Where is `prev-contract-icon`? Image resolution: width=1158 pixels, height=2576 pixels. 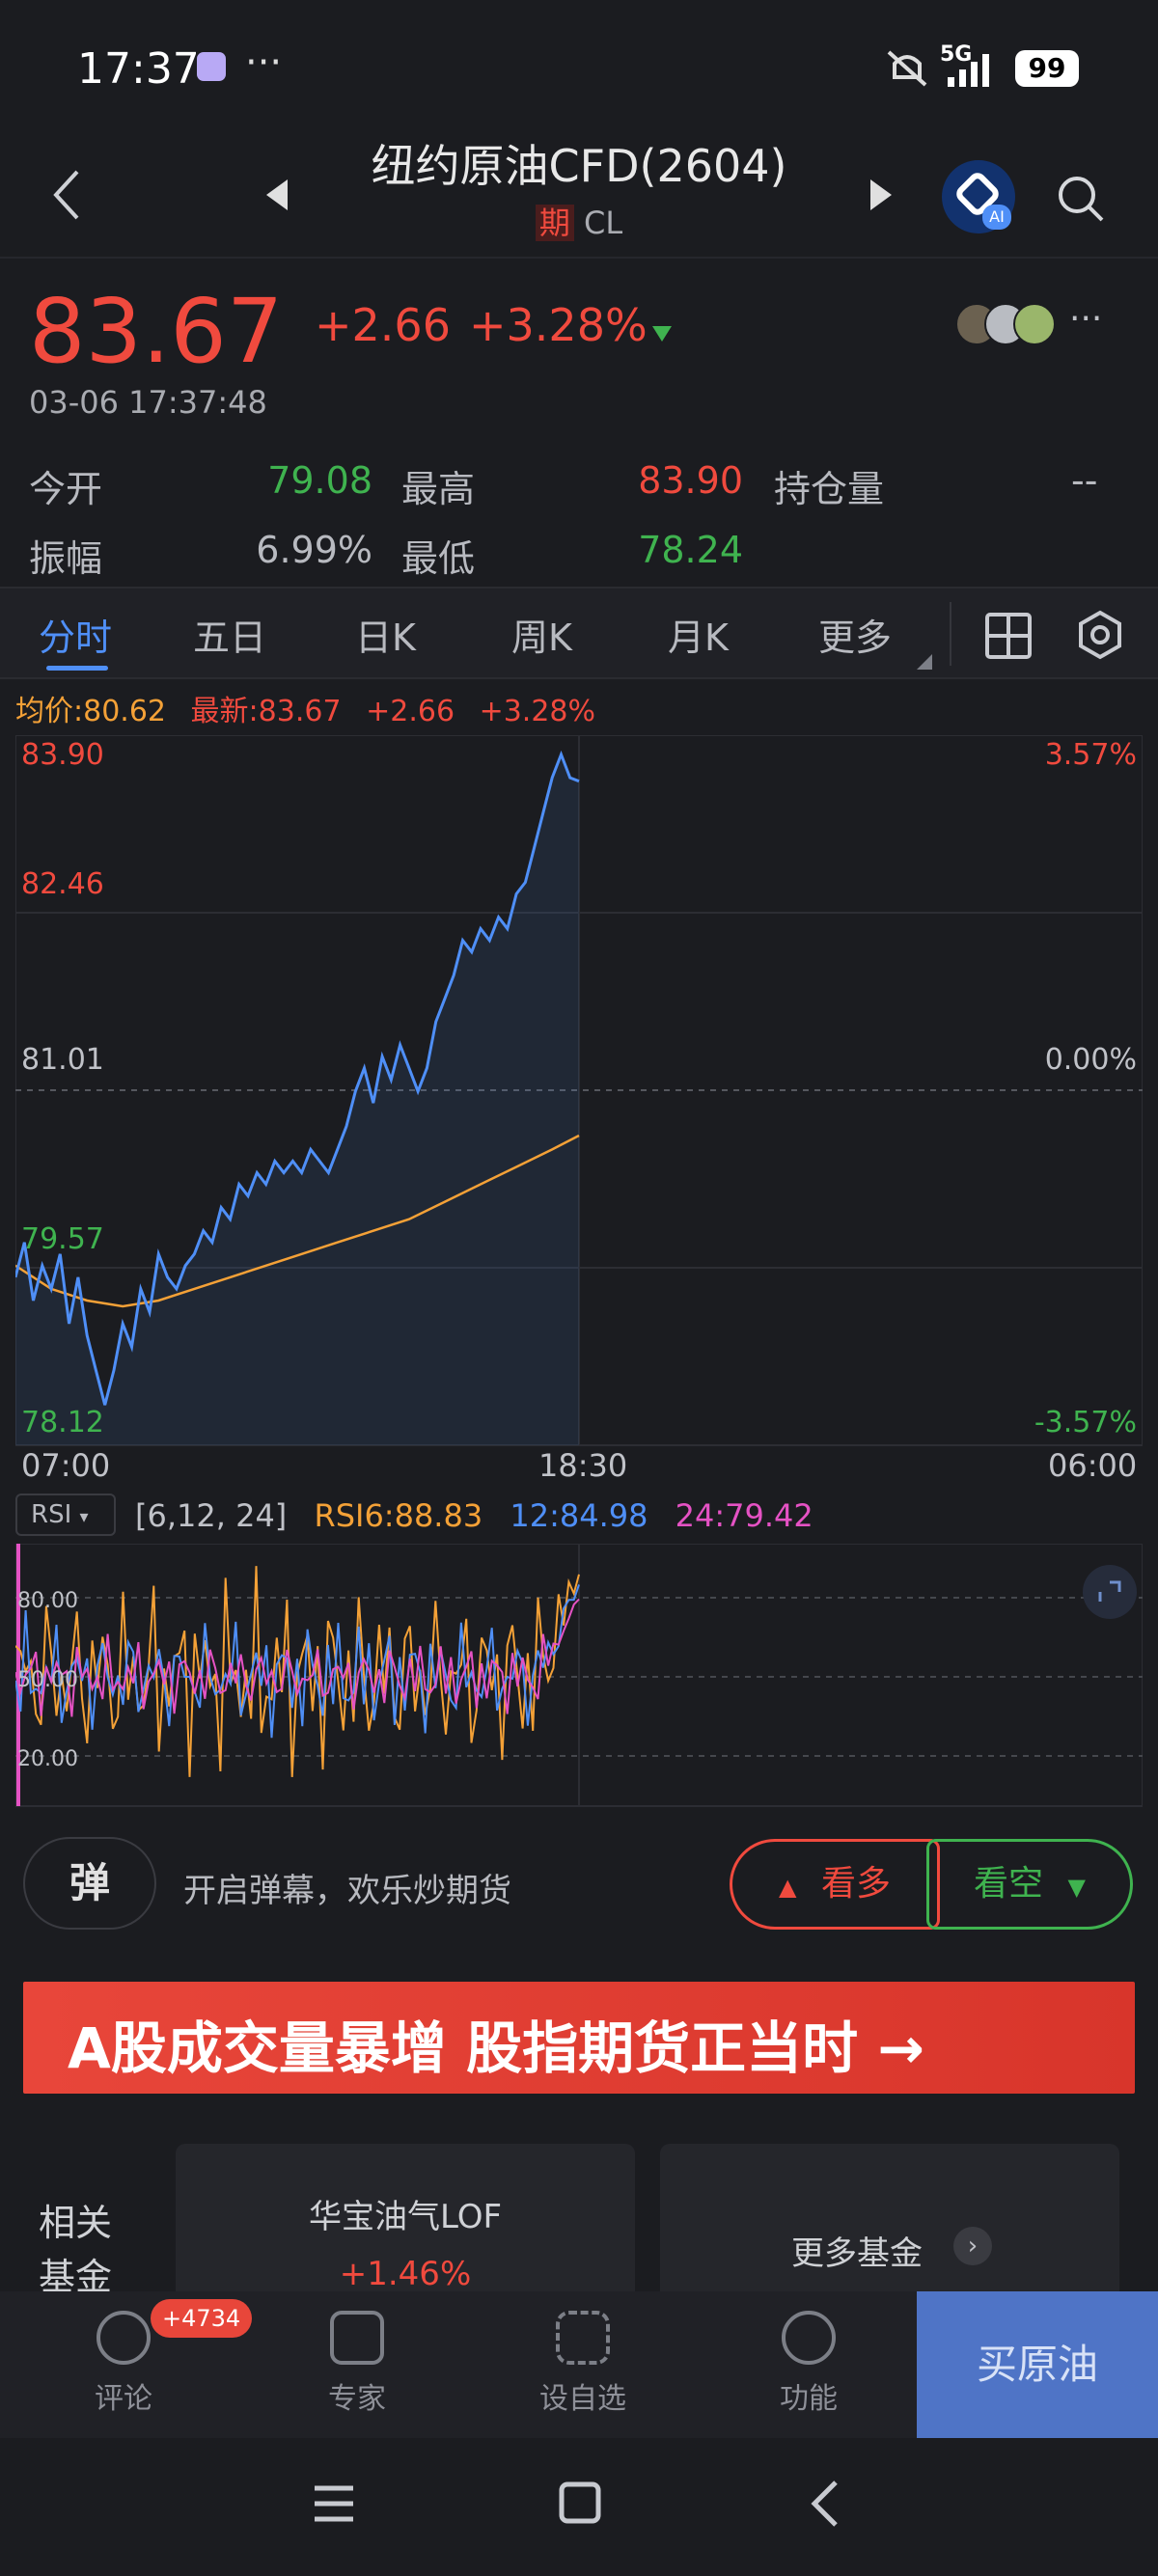 prev-contract-icon is located at coordinates (276, 195).